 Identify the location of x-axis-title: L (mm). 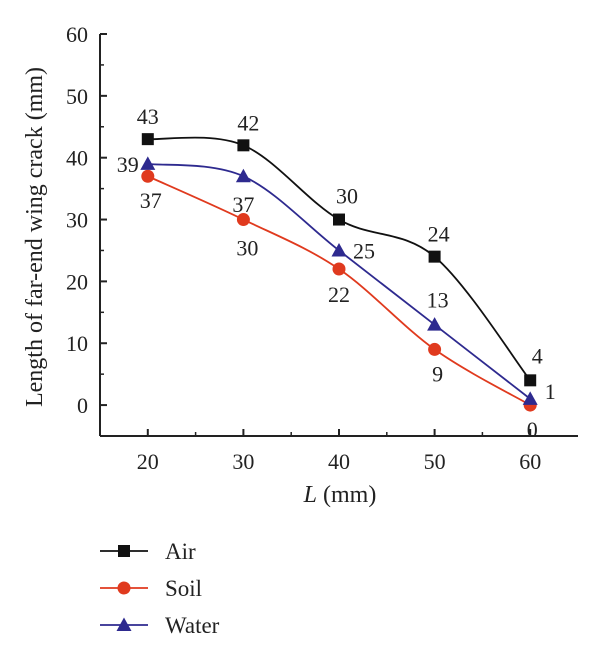
(340, 495).